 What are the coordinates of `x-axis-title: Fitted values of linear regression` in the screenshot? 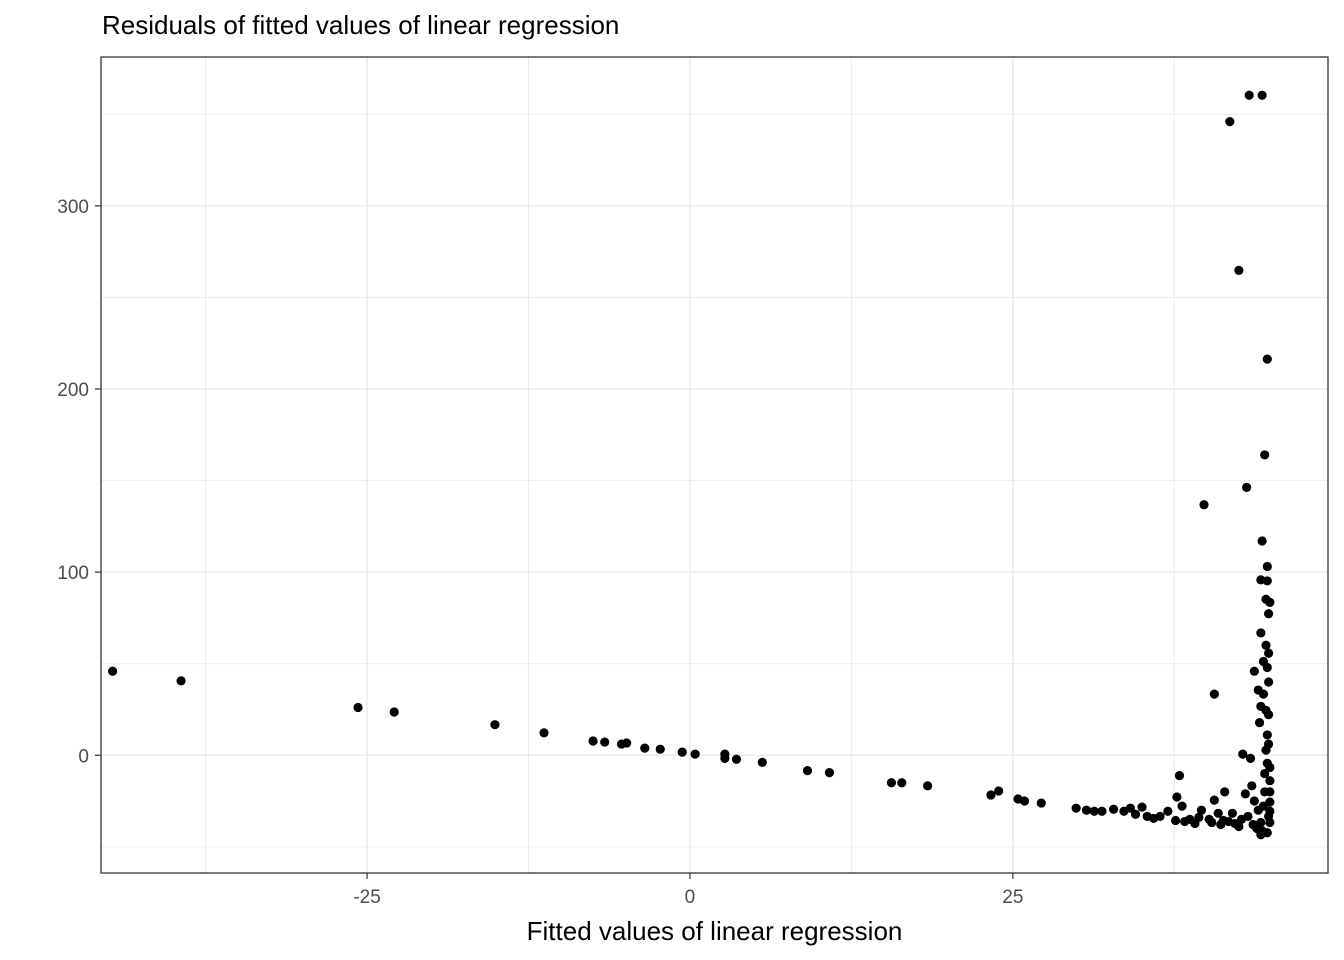 It's located at (715, 931).